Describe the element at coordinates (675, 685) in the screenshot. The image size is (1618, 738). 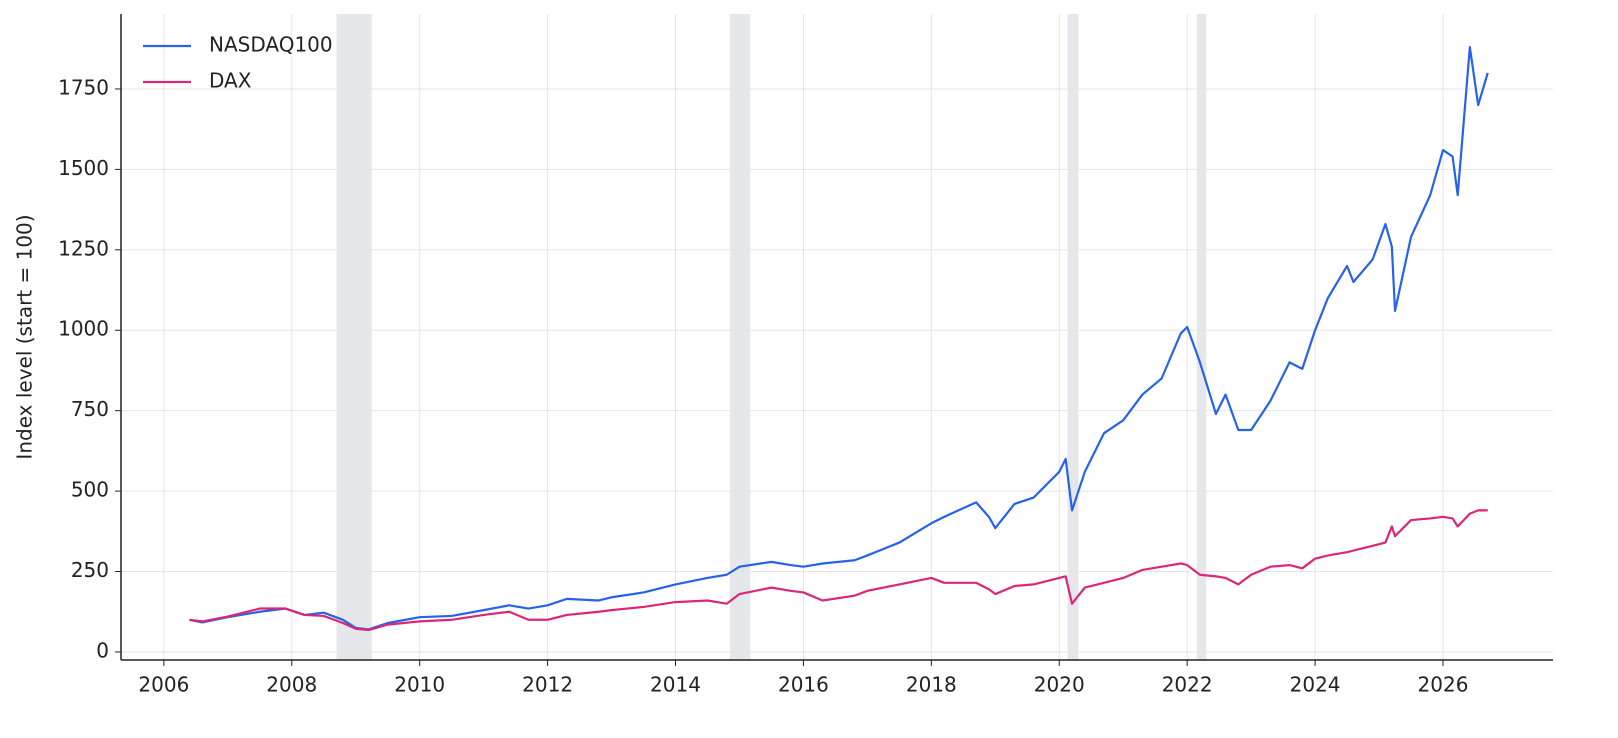
I see `x-tick-label: 2014` at that location.